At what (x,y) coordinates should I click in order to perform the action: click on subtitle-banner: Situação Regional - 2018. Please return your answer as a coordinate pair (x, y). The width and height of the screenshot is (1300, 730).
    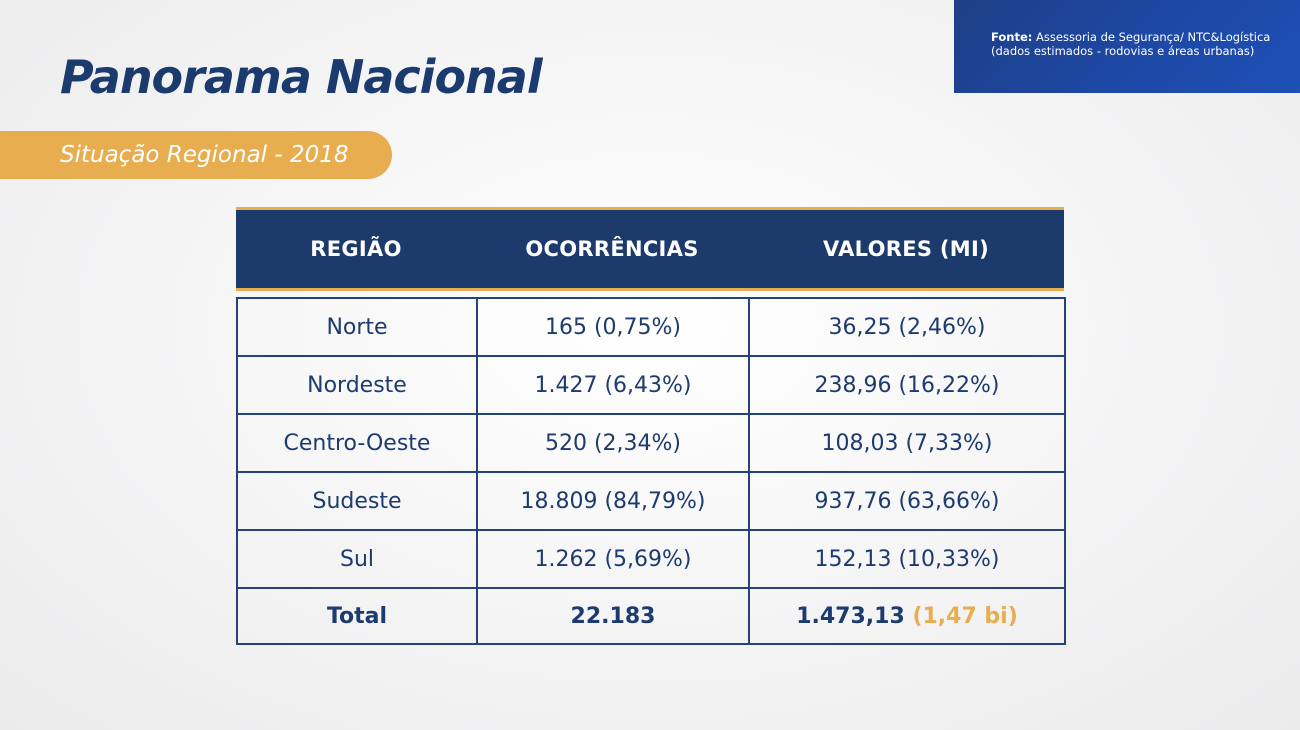
    Looking at the image, I should click on (196, 155).